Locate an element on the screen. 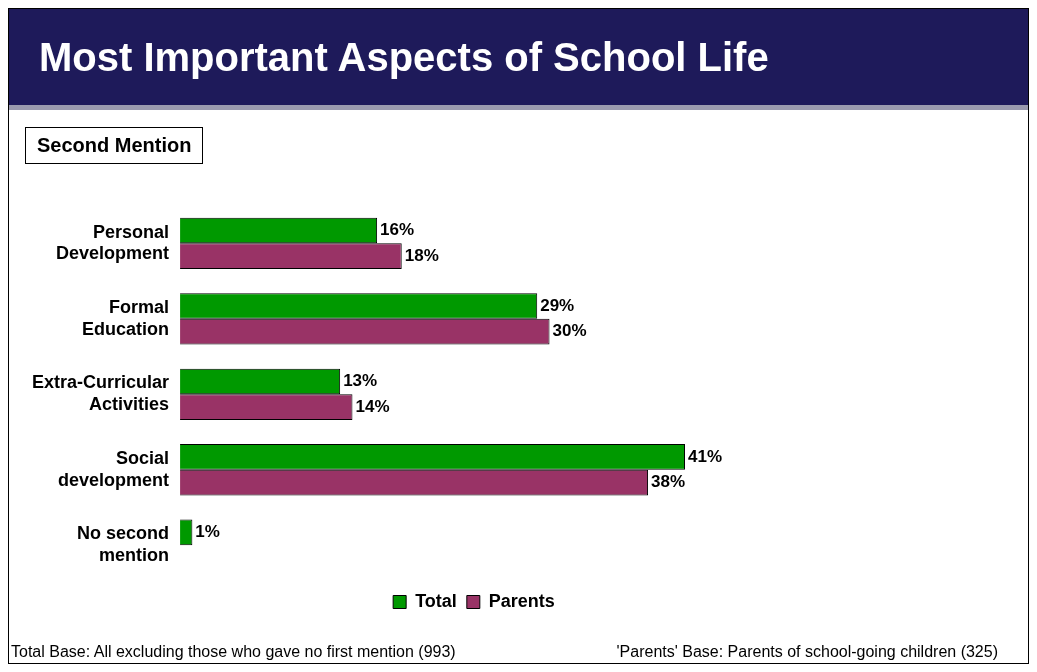 The image size is (1037, 672). data-label: 16% is located at coordinates (397, 230).